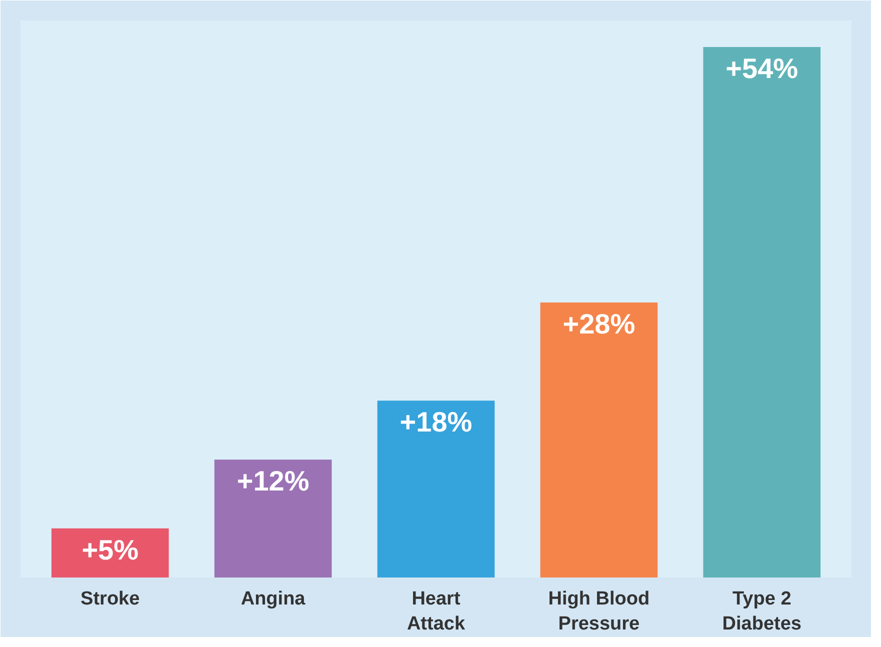 This screenshot has height=647, width=881. Describe the element at coordinates (436, 422) in the screenshot. I see `data-label: +18%` at that location.